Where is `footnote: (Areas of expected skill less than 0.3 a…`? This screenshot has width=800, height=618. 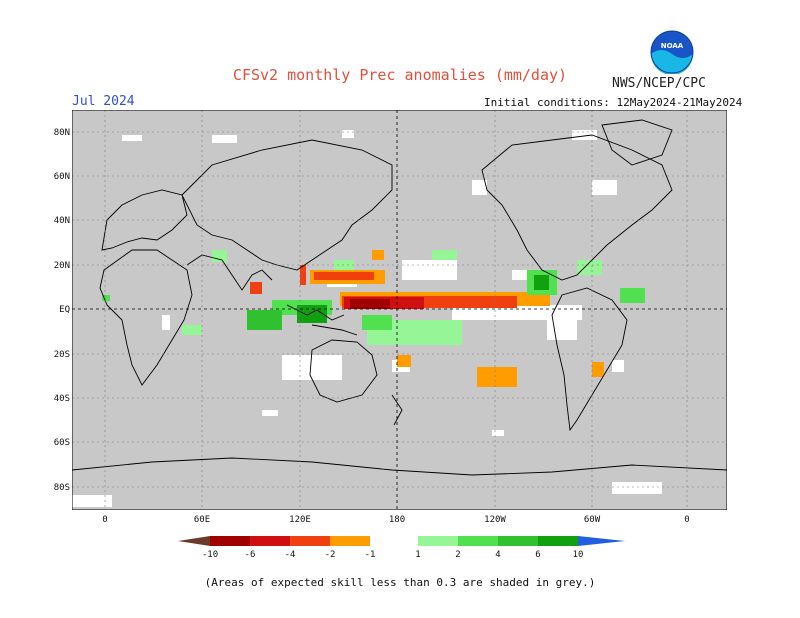 footnote: (Areas of expected skill less than 0.3 a… is located at coordinates (400, 582).